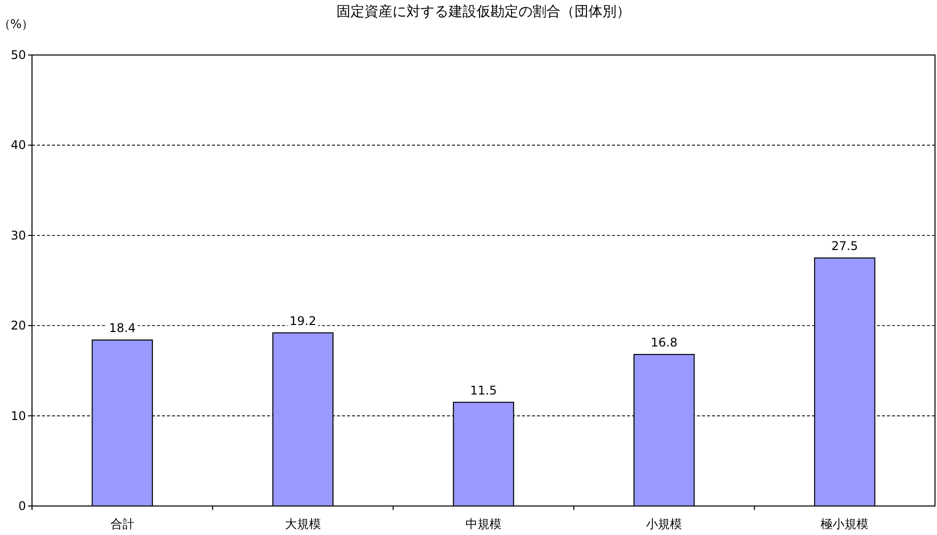 The height and width of the screenshot is (535, 937). What do you see at coordinates (844, 524) in the screenshot?
I see `x-tick-label: 極小規模` at bounding box center [844, 524].